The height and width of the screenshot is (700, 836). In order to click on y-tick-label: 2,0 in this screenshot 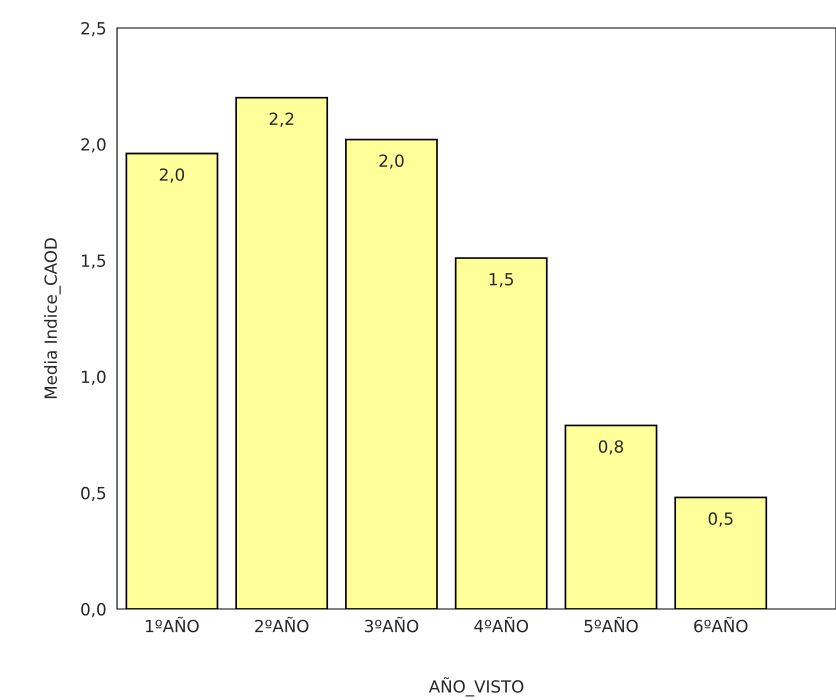, I will do `click(93, 145)`.